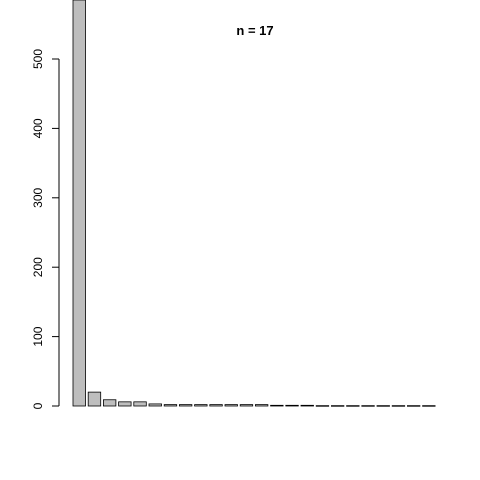  I want to click on y-tick-label-0: 0, so click(38, 405).